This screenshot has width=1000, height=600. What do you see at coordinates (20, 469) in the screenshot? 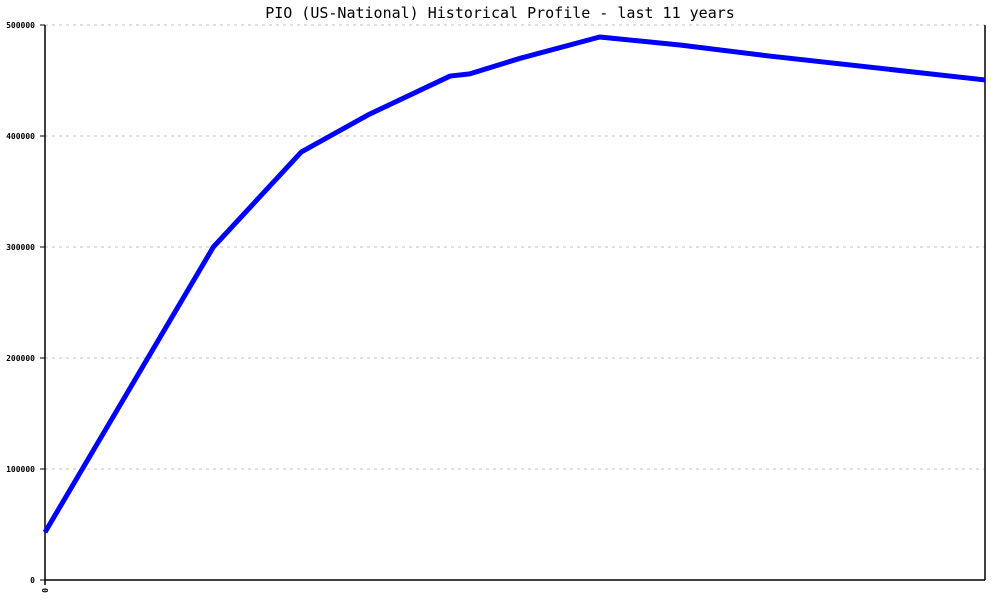
I see `y-tick-label: 100000` at bounding box center [20, 469].